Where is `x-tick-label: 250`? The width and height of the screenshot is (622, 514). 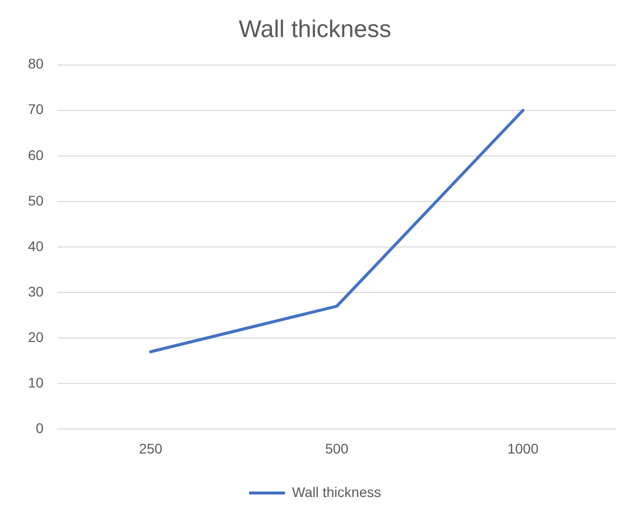 x-tick-label: 250 is located at coordinates (150, 448).